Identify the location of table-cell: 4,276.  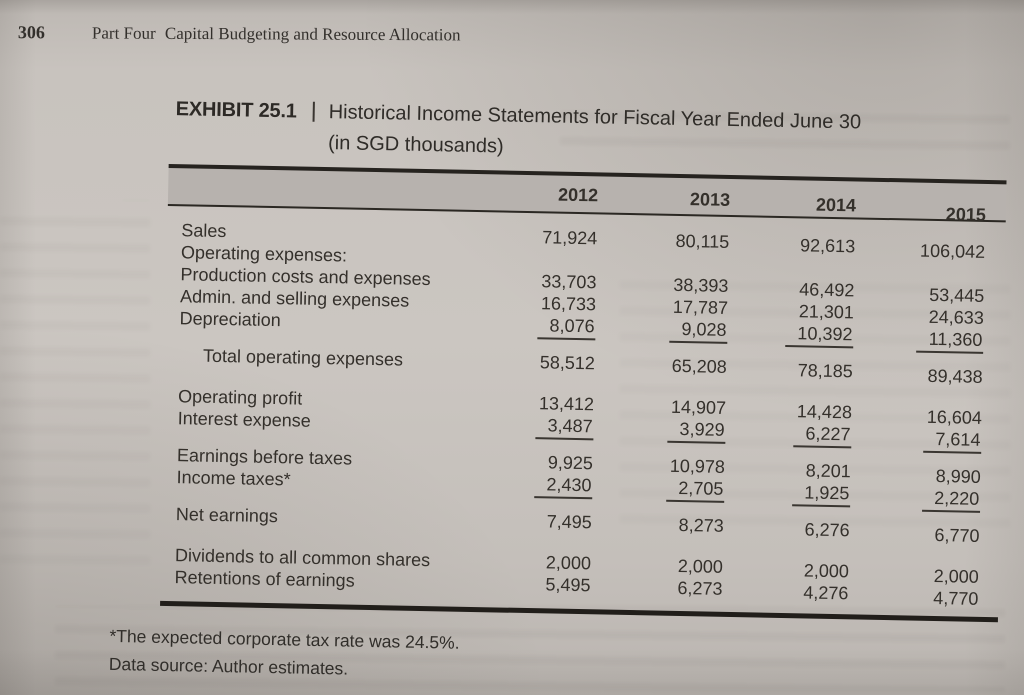
(826, 593).